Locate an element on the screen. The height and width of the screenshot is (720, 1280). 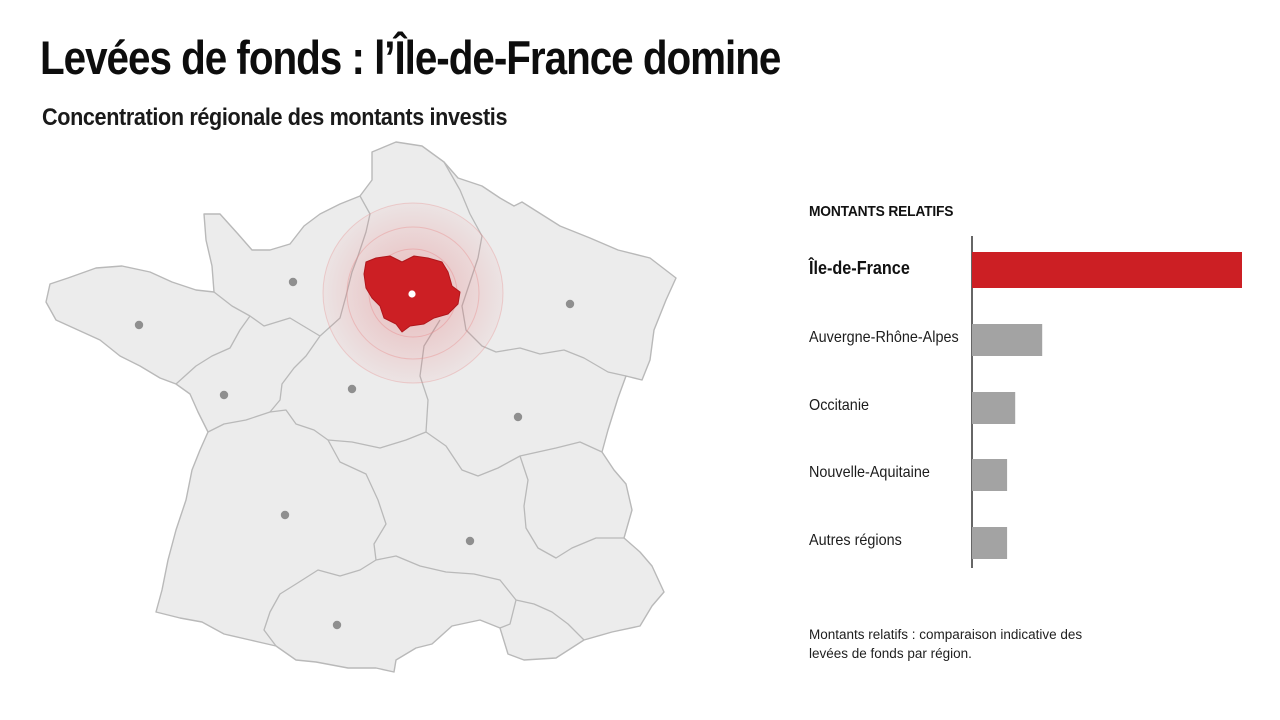
bar-ile-de-france is located at coordinates (1107, 270).